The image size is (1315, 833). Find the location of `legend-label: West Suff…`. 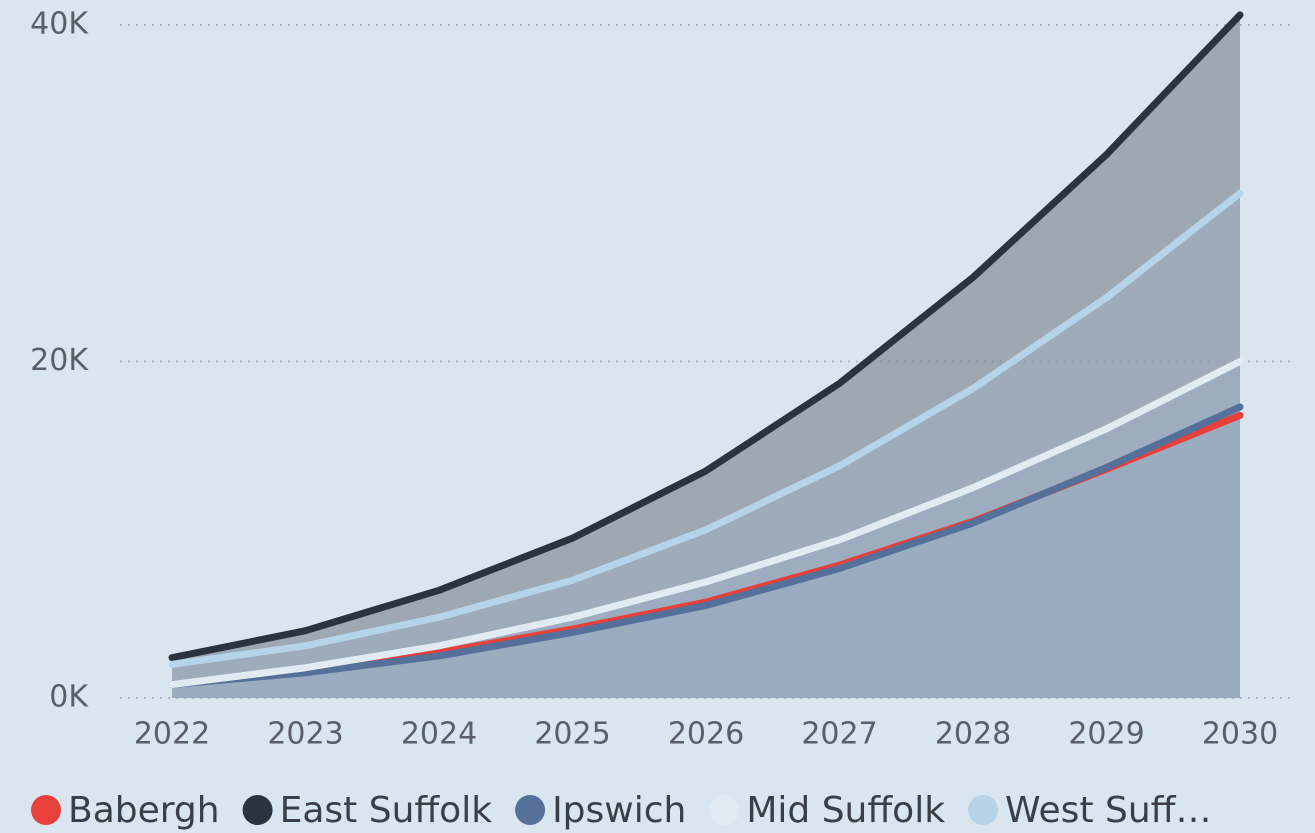

legend-label: West Suff… is located at coordinates (1108, 810).